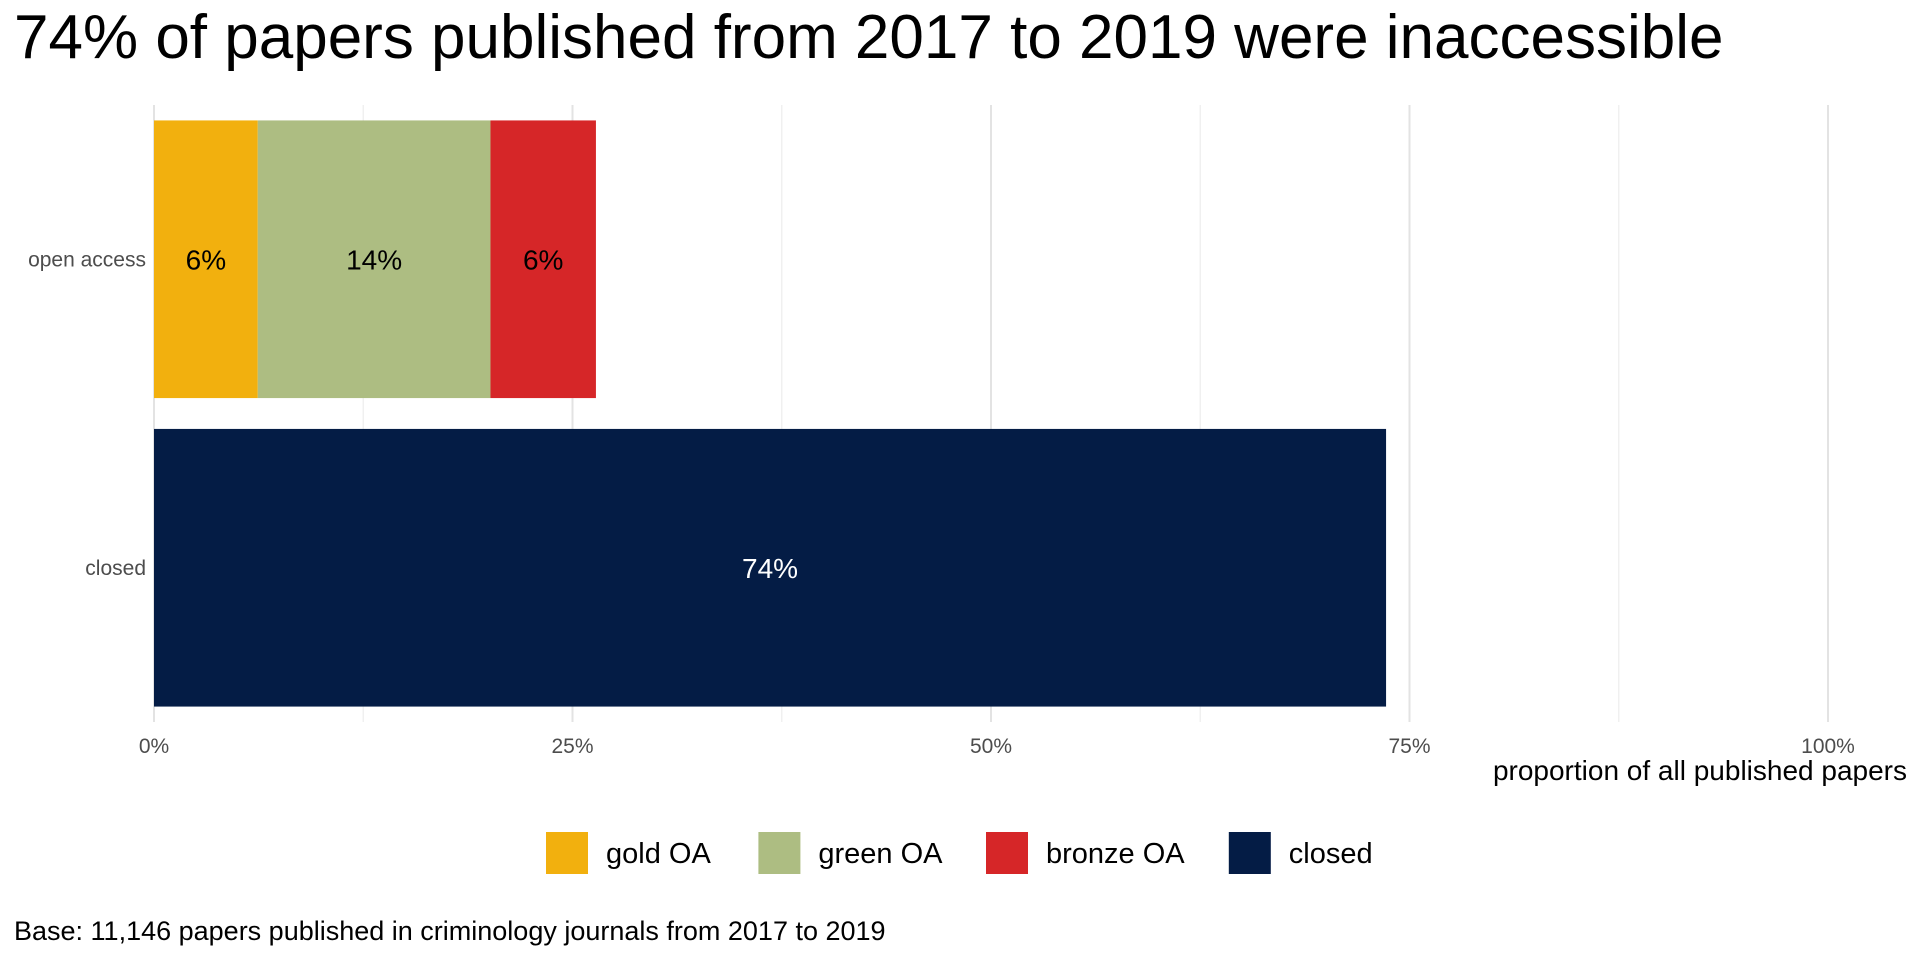 The height and width of the screenshot is (965, 1920). I want to click on x-tick-label: 50%, so click(991, 746).